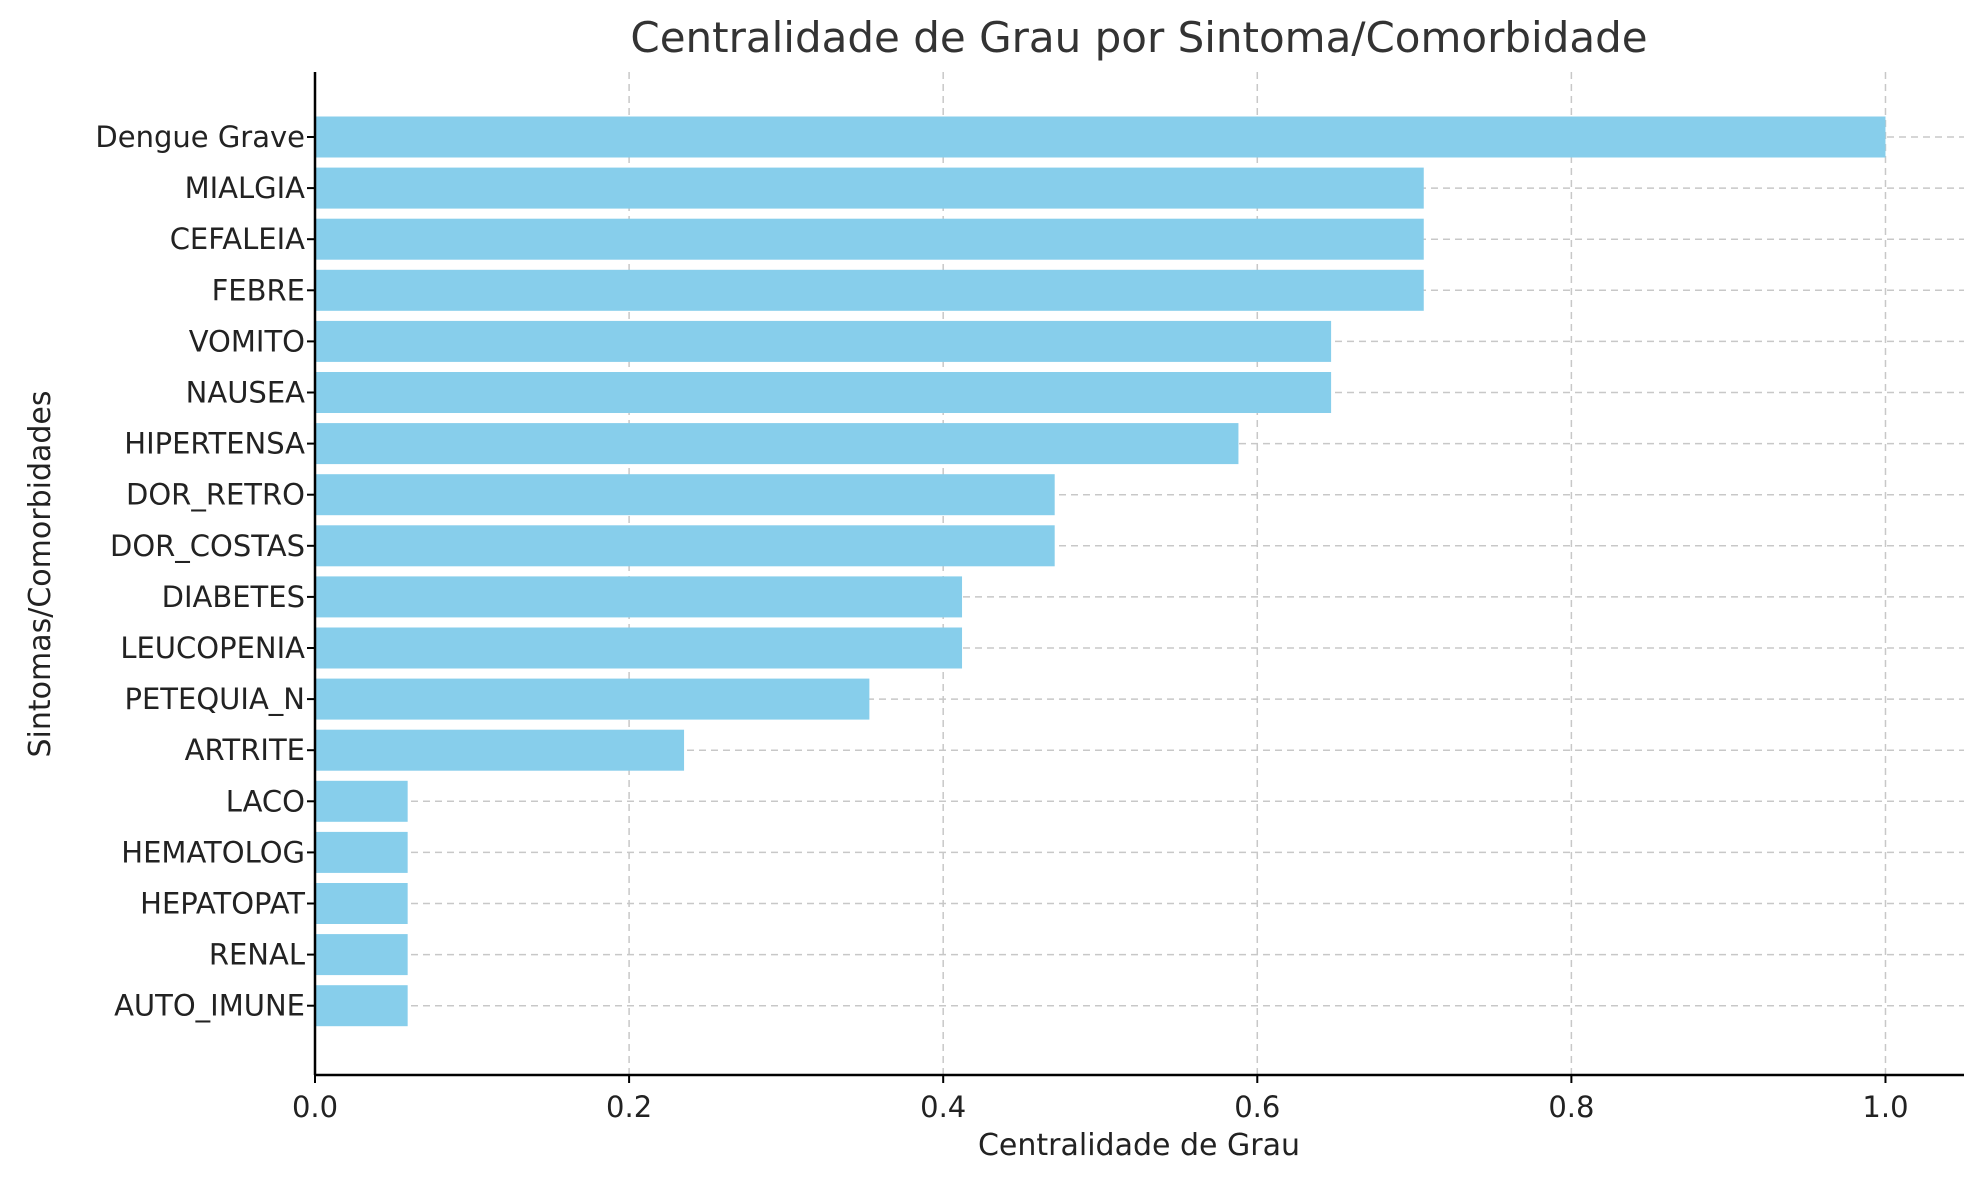  I want to click on x-tick-label: 0.2, so click(629, 1107).